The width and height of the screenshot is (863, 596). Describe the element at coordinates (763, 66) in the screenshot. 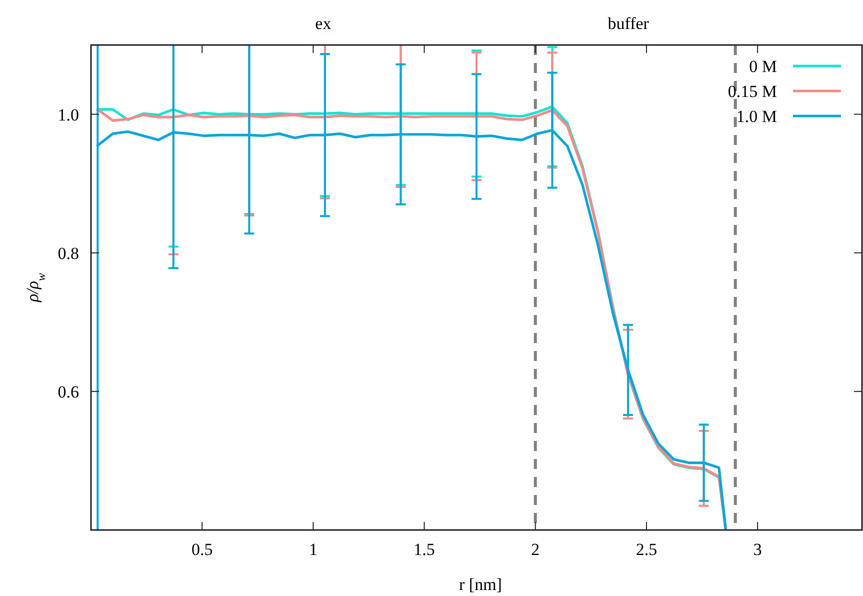

I see `legend-label: 0 M` at that location.